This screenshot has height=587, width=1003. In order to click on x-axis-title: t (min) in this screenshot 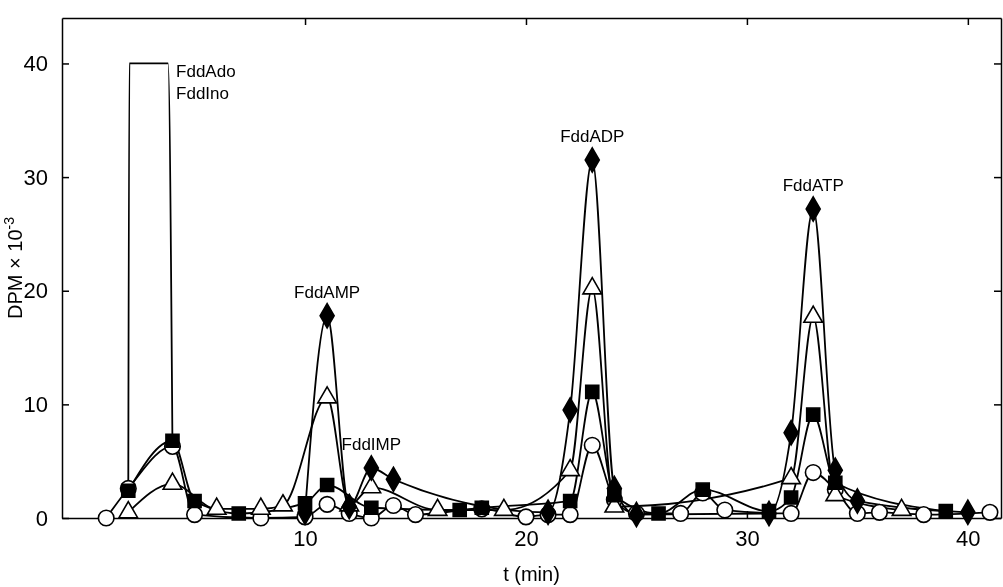, I will do `click(531, 574)`.